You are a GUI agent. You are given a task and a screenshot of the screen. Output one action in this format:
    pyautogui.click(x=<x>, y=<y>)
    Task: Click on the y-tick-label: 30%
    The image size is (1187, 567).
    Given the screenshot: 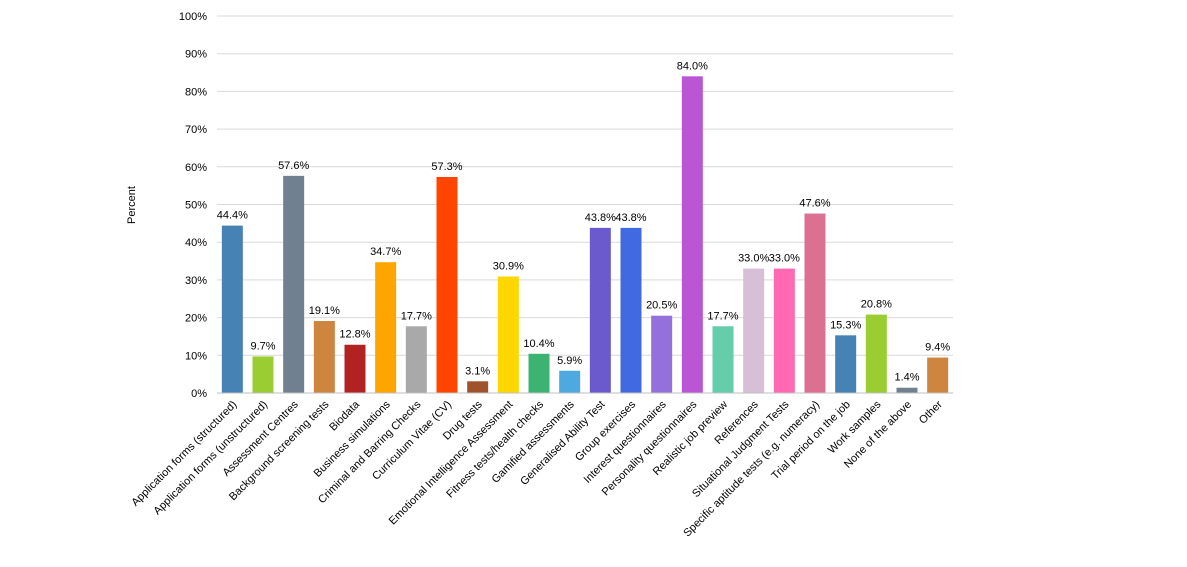 What is the action you would take?
    pyautogui.click(x=196, y=281)
    